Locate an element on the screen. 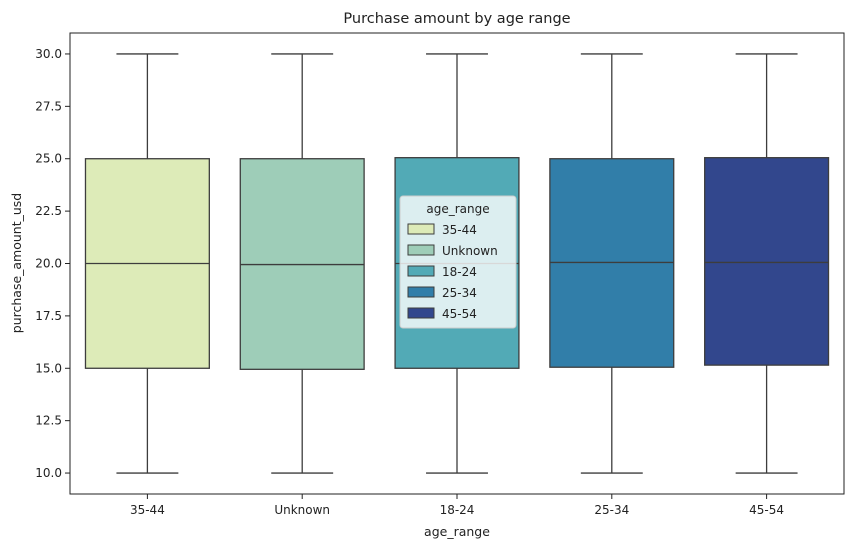  y-tick-label: 20.0 is located at coordinates (48, 264).